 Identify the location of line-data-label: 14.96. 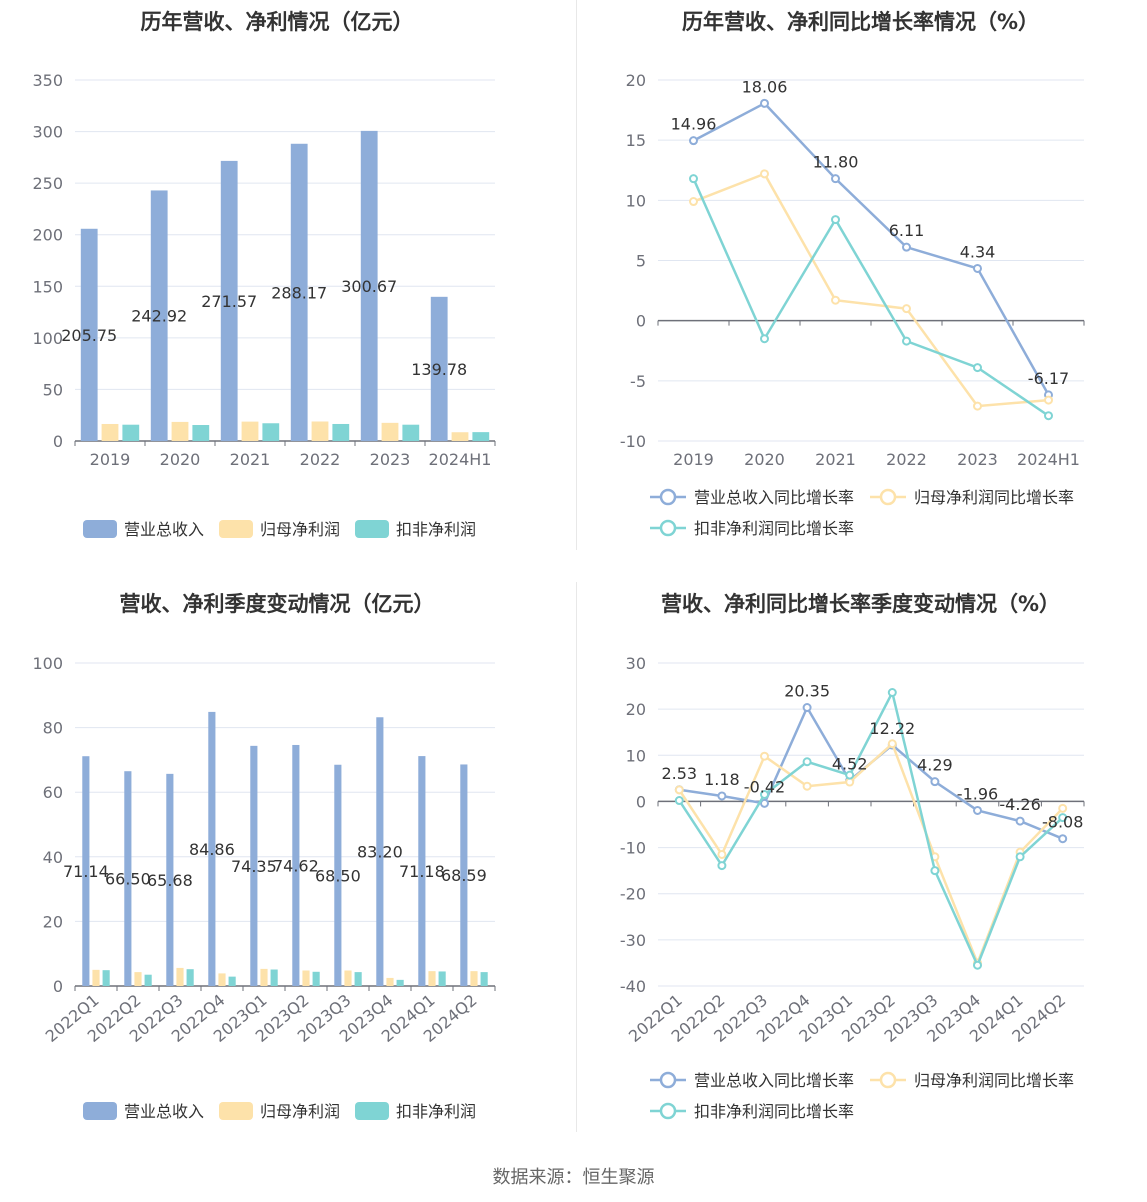
(694, 124).